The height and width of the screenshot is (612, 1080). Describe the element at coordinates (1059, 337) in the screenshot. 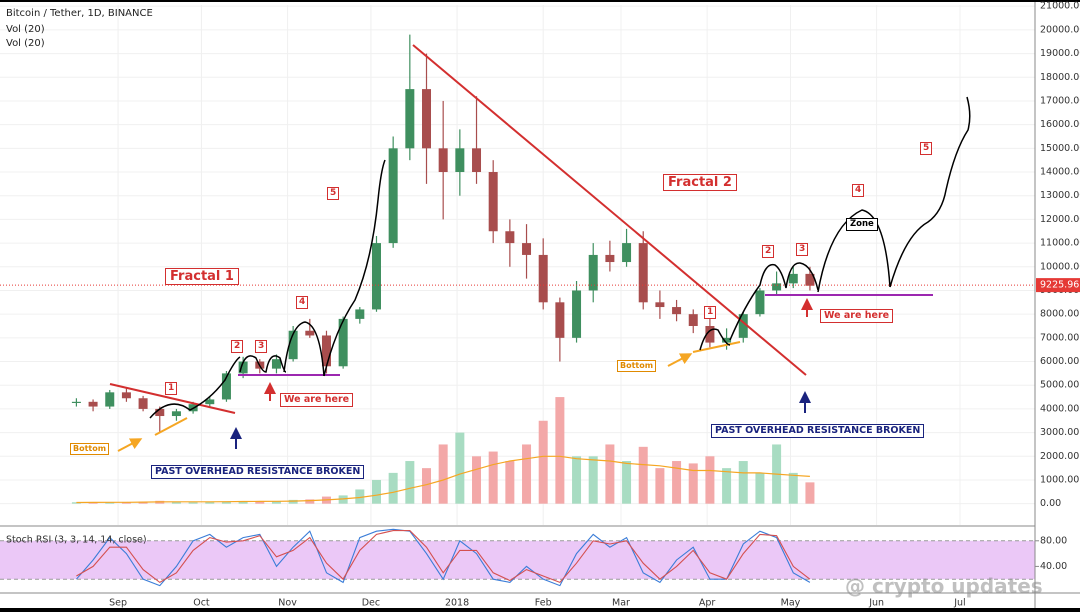

I see `y-tick-label: 7000.00` at that location.